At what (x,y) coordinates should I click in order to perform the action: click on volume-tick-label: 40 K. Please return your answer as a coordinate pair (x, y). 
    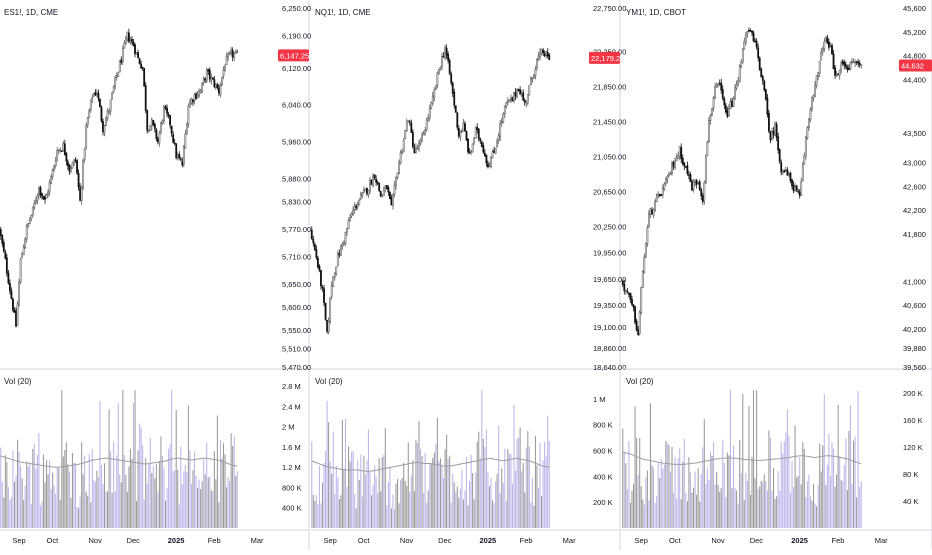
    Looking at the image, I should click on (910, 501).